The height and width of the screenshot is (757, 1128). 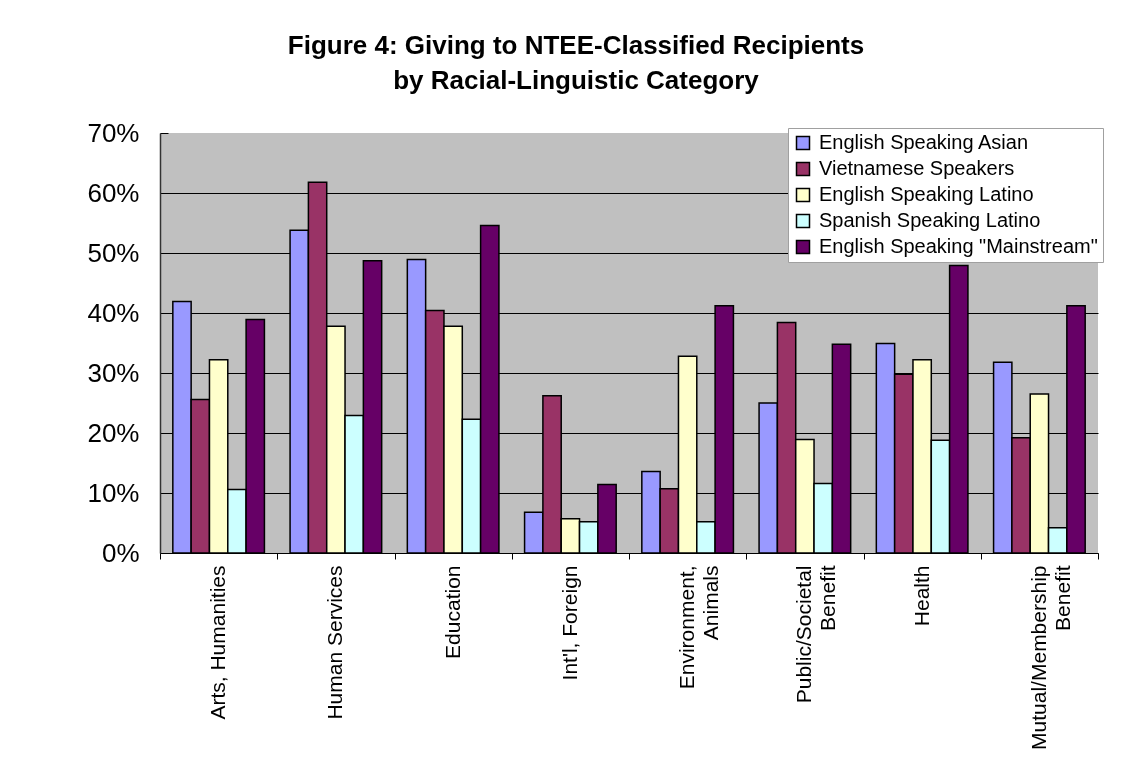 What do you see at coordinates (699, 627) in the screenshot?
I see `x-tick-label: Environment, Animals` at bounding box center [699, 627].